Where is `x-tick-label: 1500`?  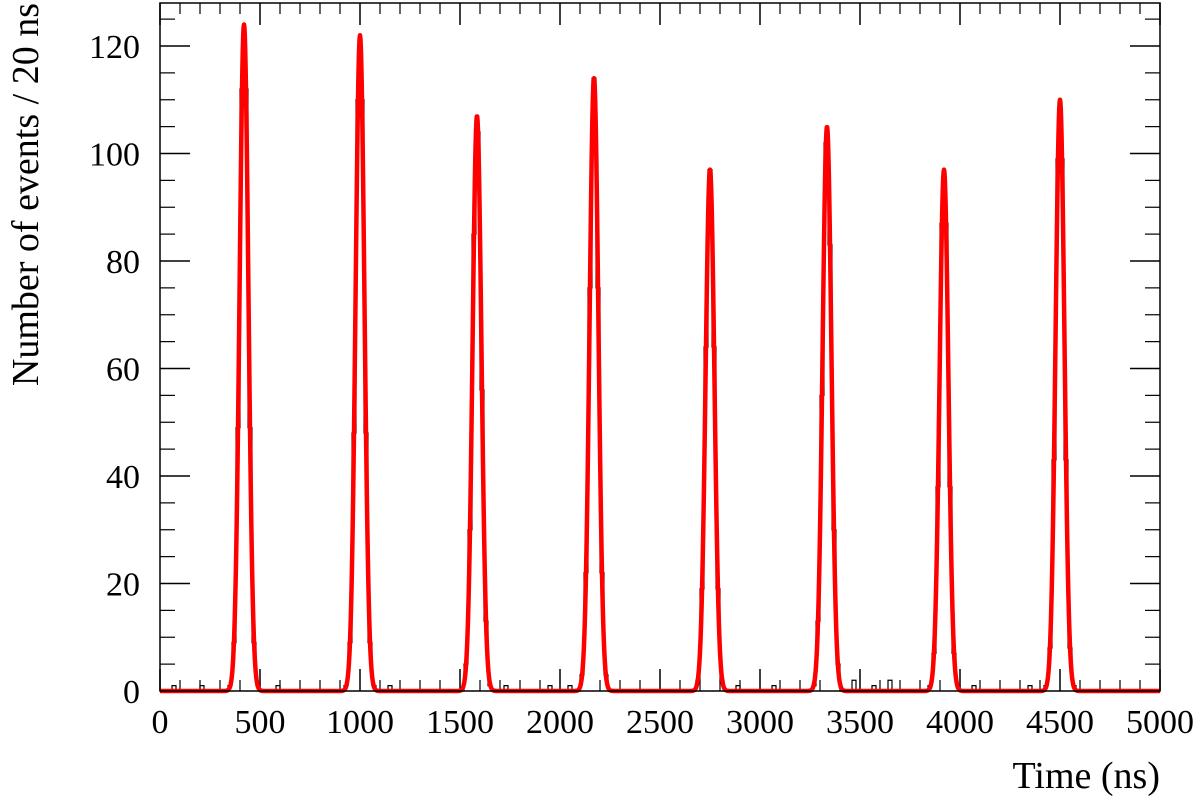 x-tick-label: 1500 is located at coordinates (460, 722).